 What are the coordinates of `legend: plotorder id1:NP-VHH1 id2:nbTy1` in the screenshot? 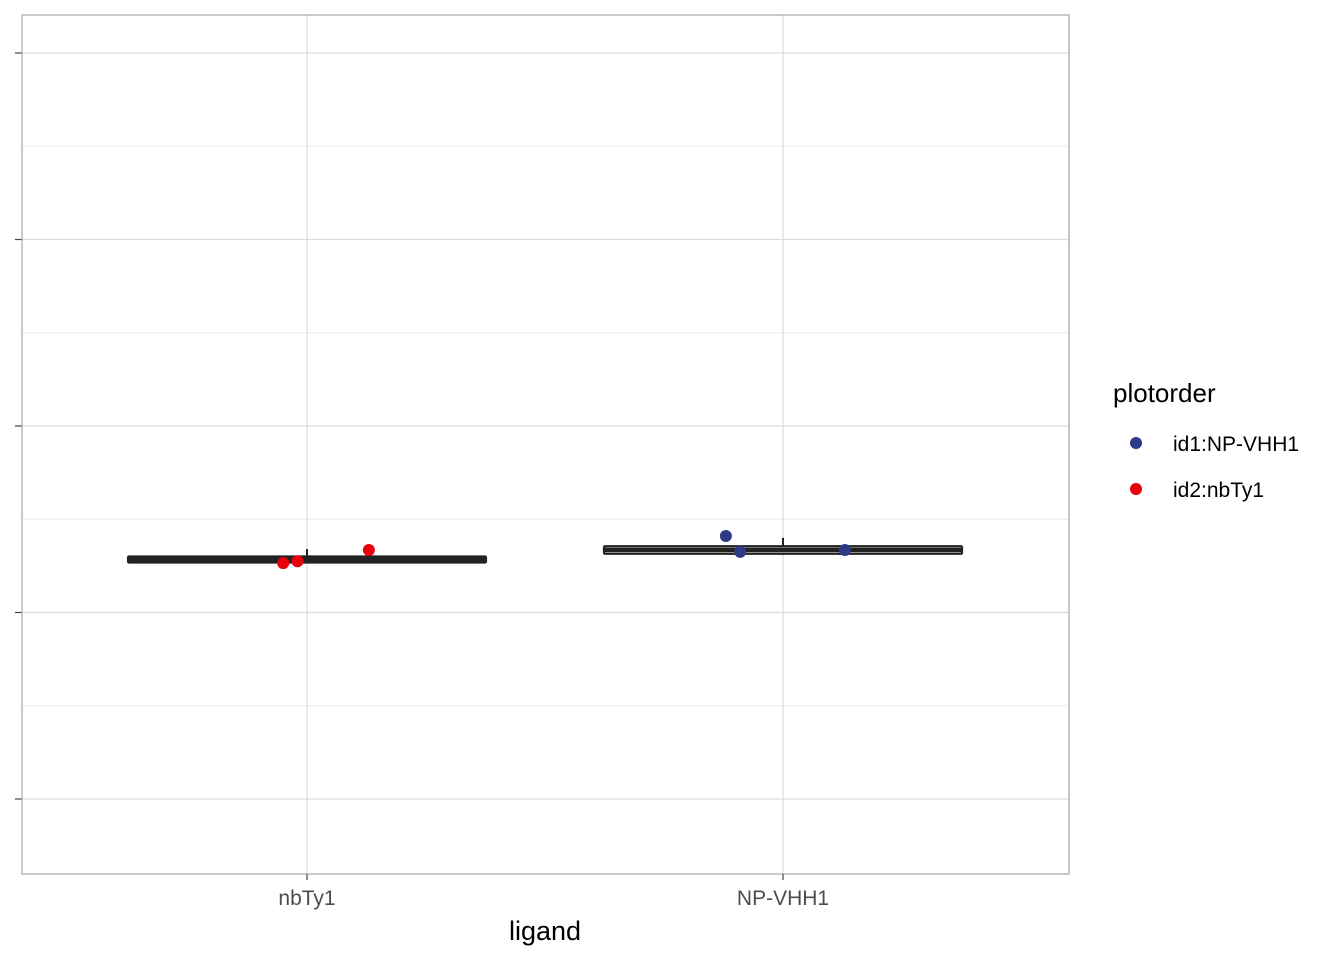 It's located at (1206, 440).